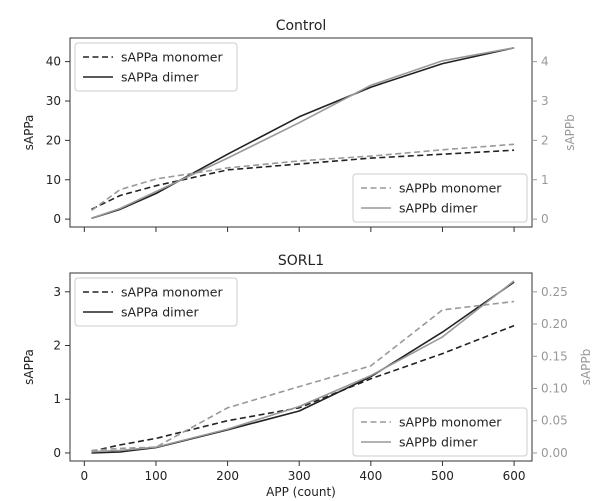 The width and height of the screenshot is (603, 501). What do you see at coordinates (85, 476) in the screenshot?
I see `x-tick-label-1-0: 0` at bounding box center [85, 476].